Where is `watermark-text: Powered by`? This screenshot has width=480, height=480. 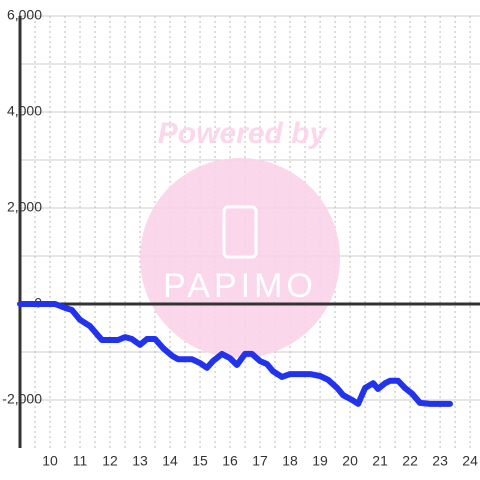 watermark-text: Powered by is located at coordinates (243, 133).